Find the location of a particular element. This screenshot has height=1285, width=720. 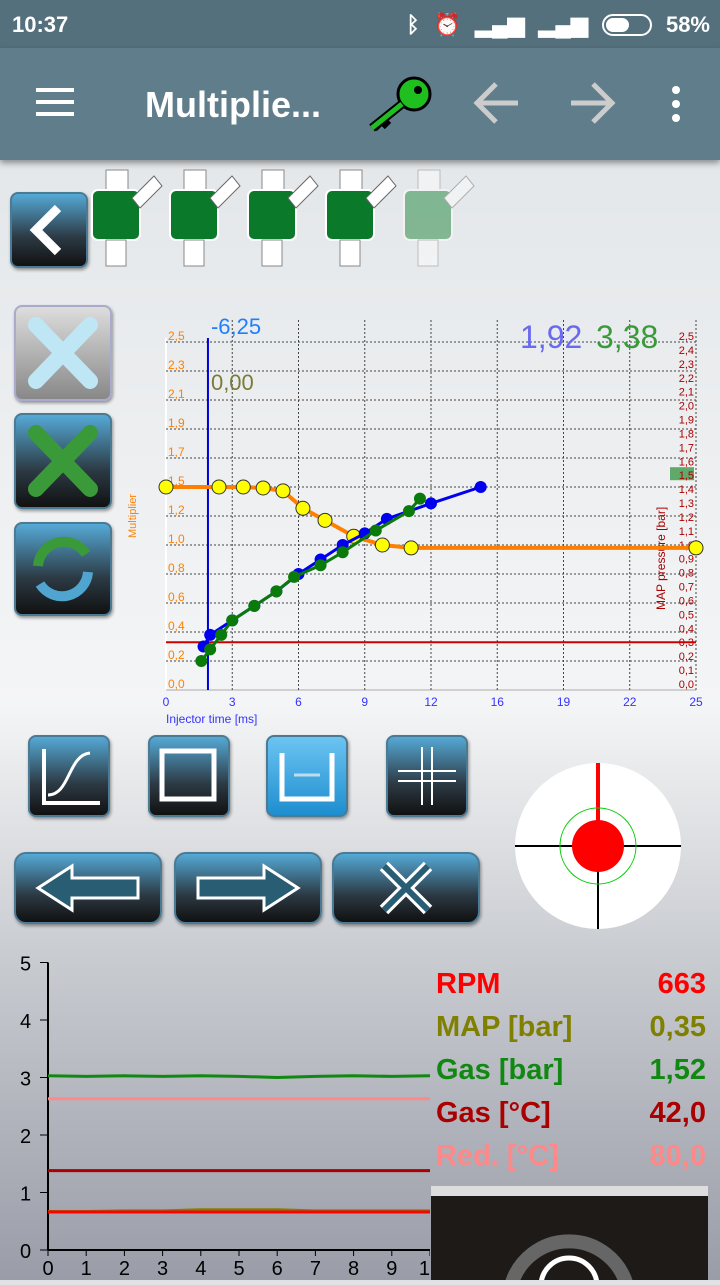

alarm-icon: ⏰ is located at coordinates (447, 24).